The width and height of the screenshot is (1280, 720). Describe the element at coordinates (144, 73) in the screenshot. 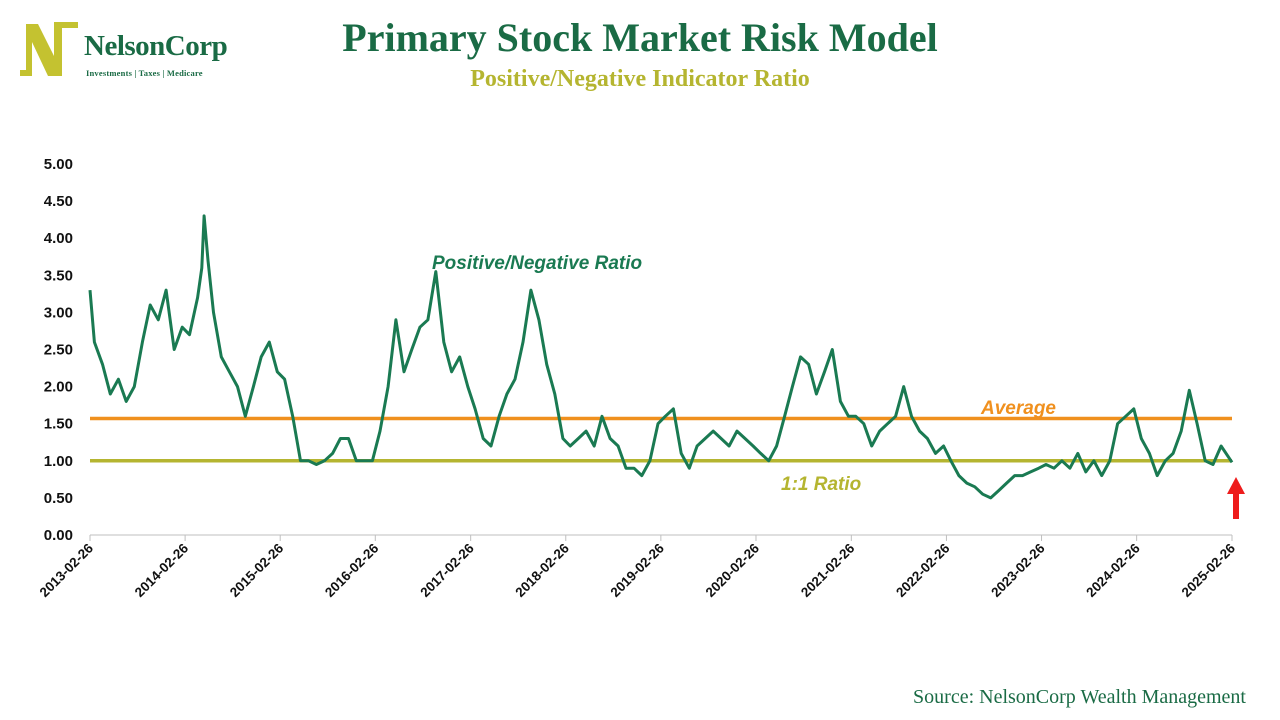

I see `logo-tagline: Investments | Taxes | Medicare` at that location.